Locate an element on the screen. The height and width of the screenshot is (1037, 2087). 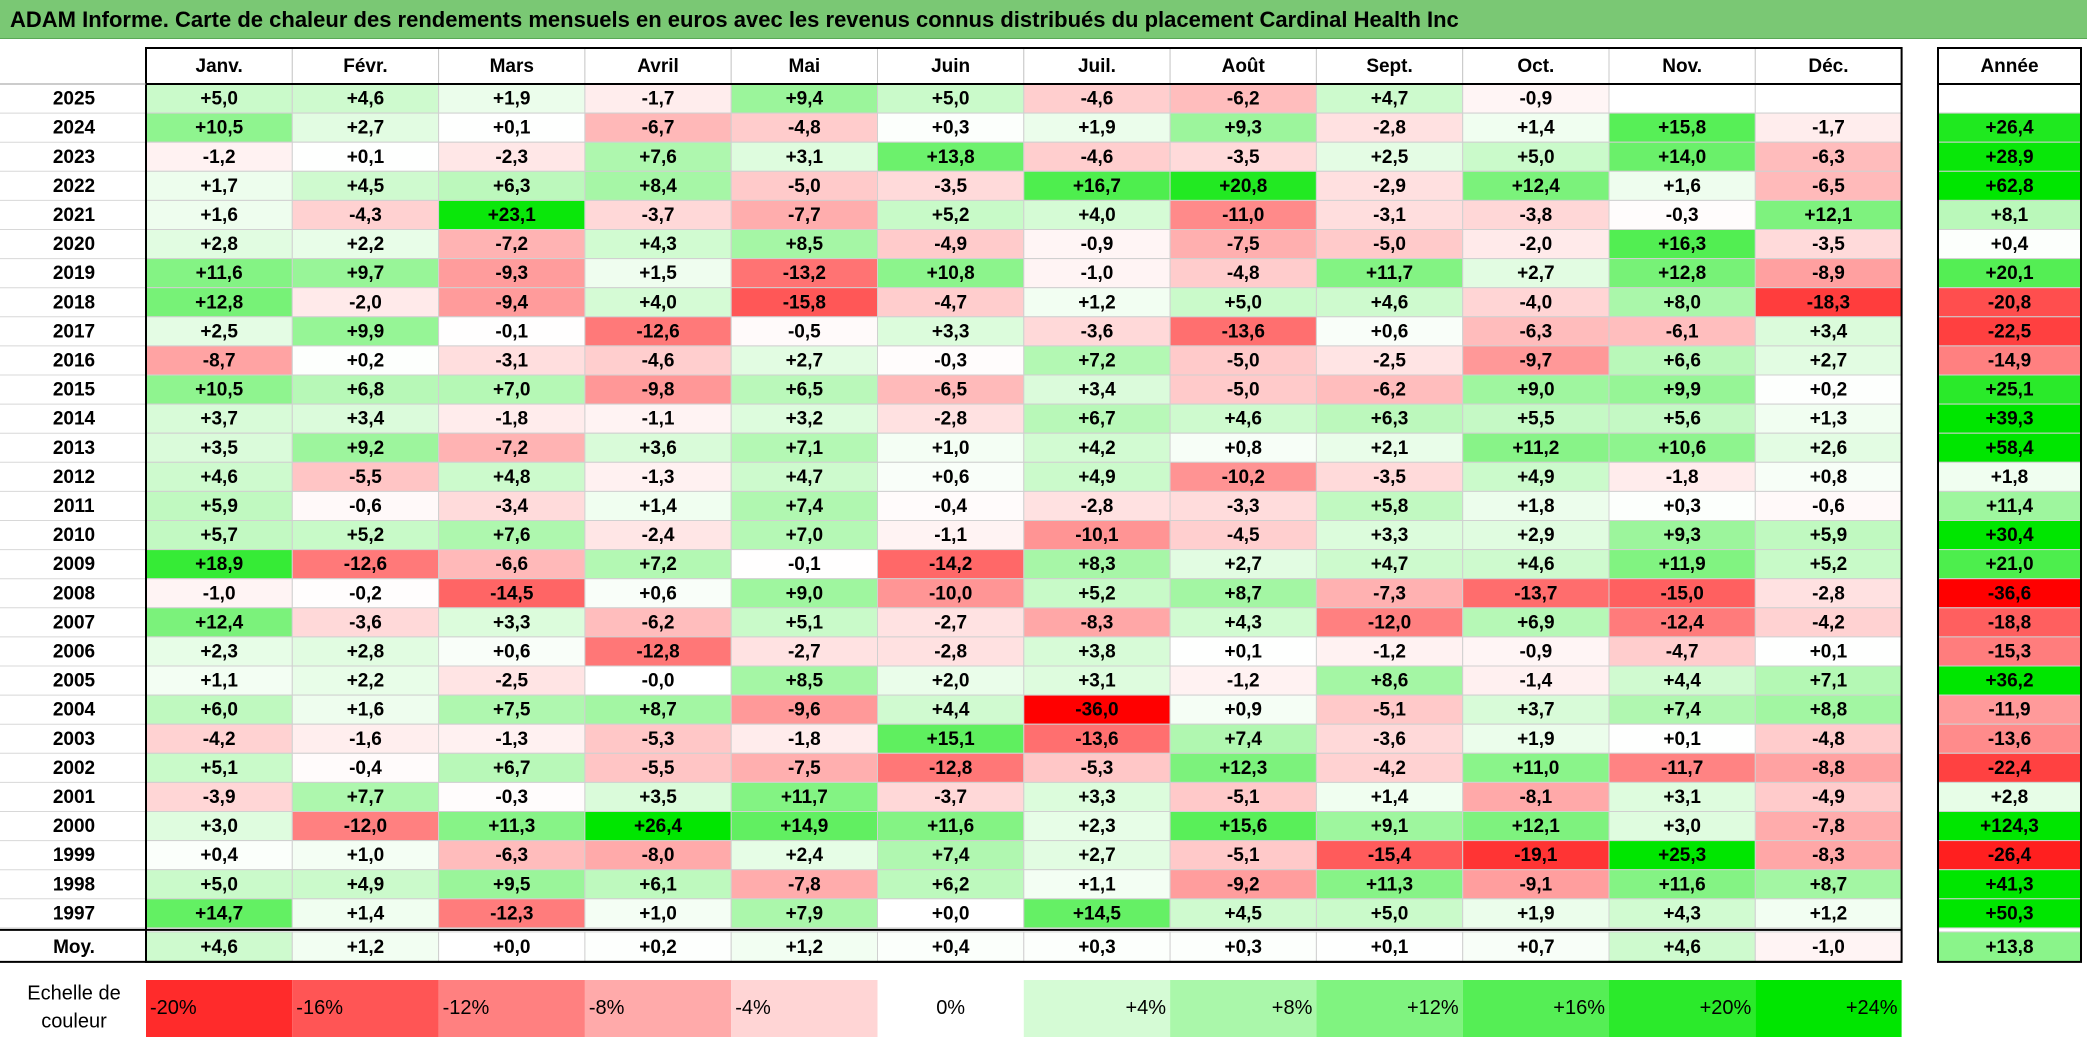
heatmap-cell-value: +4,2 is located at coordinates (1097, 448).